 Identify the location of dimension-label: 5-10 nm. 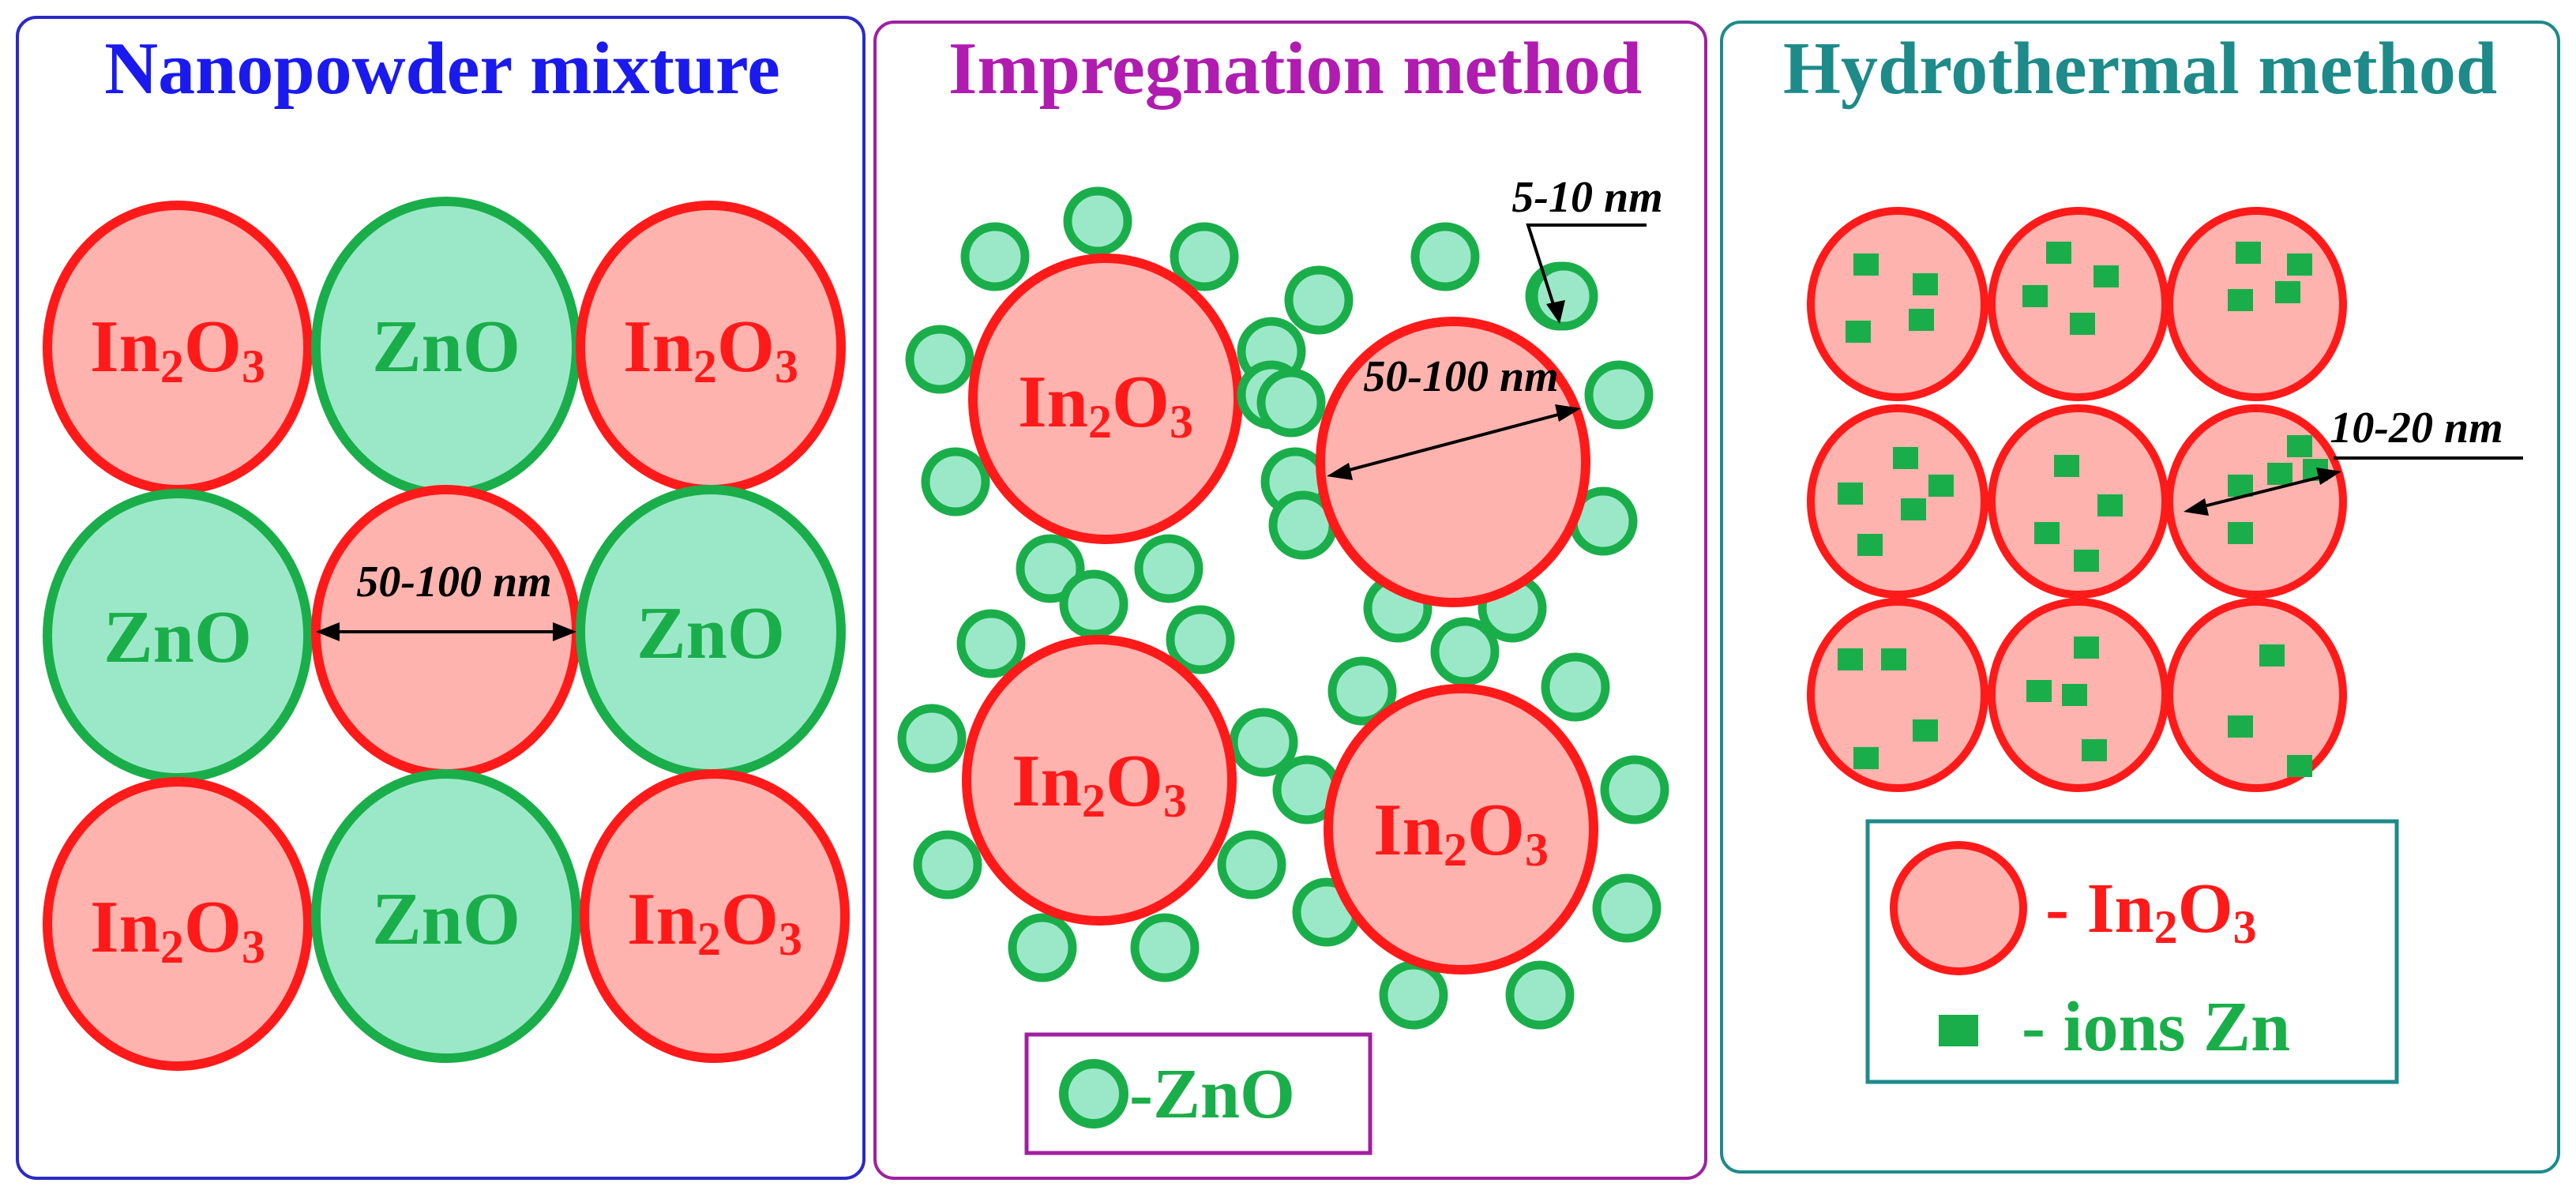
(1586, 197).